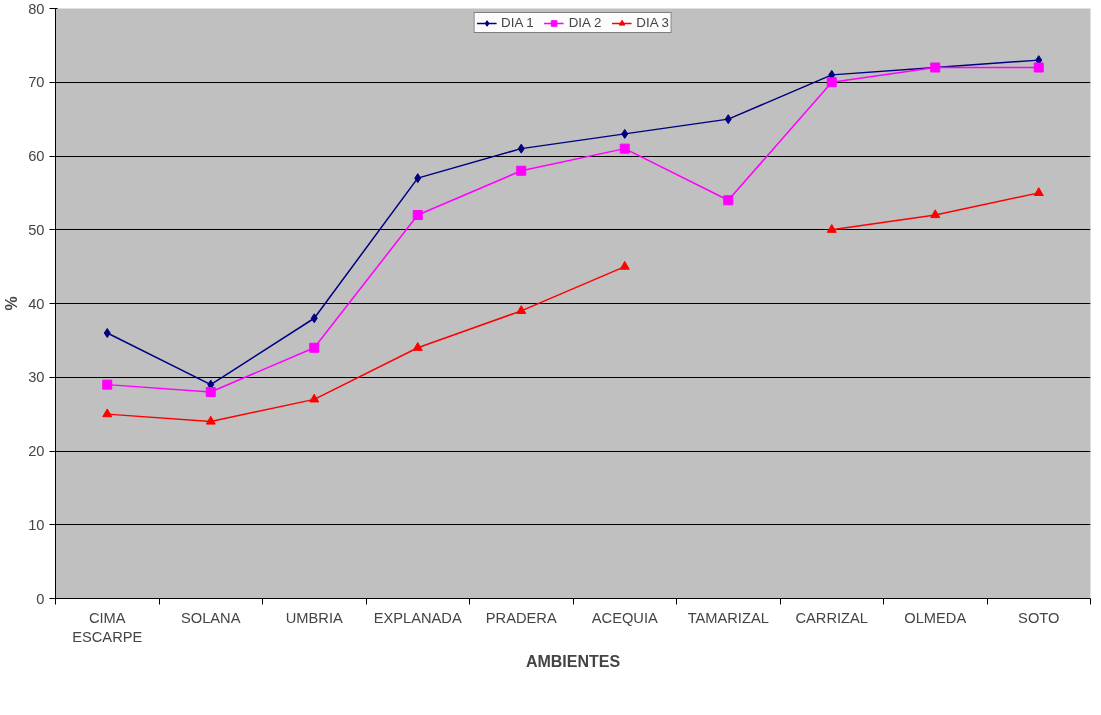 The height and width of the screenshot is (715, 1101). What do you see at coordinates (935, 617) in the screenshot?
I see `x-tick-label: OLMEDA` at bounding box center [935, 617].